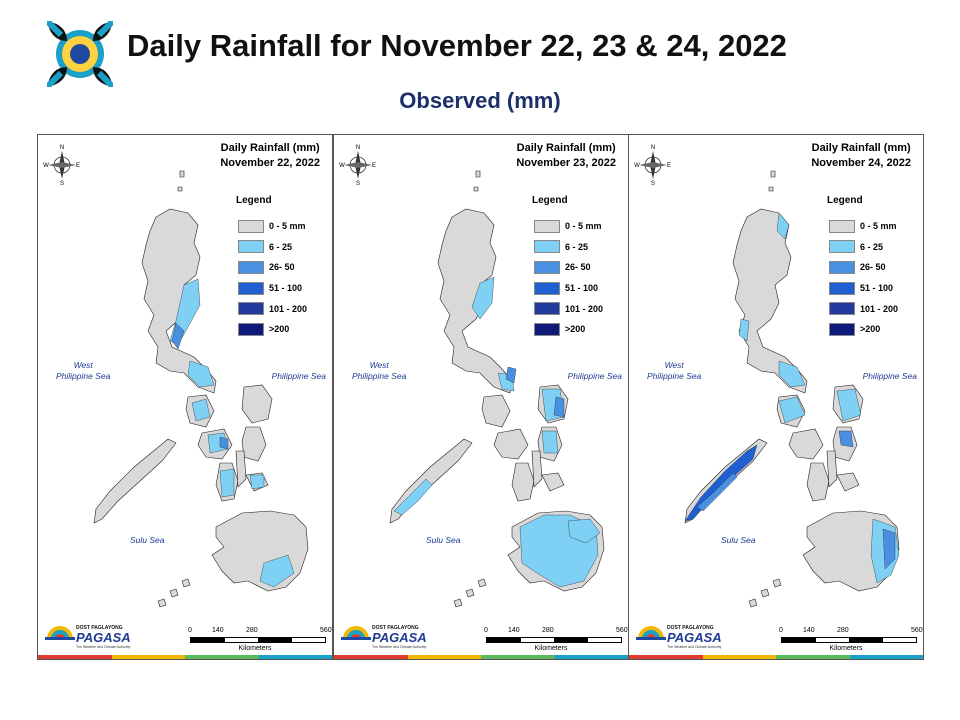 Image resolution: width=960 pixels, height=720 pixels. Describe the element at coordinates (863, 247) in the screenshot. I see `legend-item: 6 - 25` at that location.